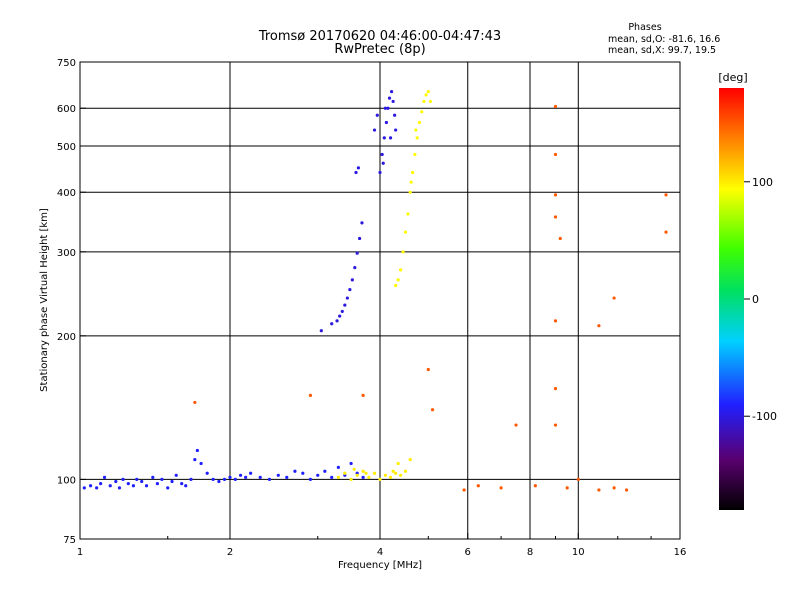 This screenshot has width=800, height=600. Describe the element at coordinates (71, 302) in the screenshot. I see `y-axis: 75 100 200 300 400 500 600 750` at that location.